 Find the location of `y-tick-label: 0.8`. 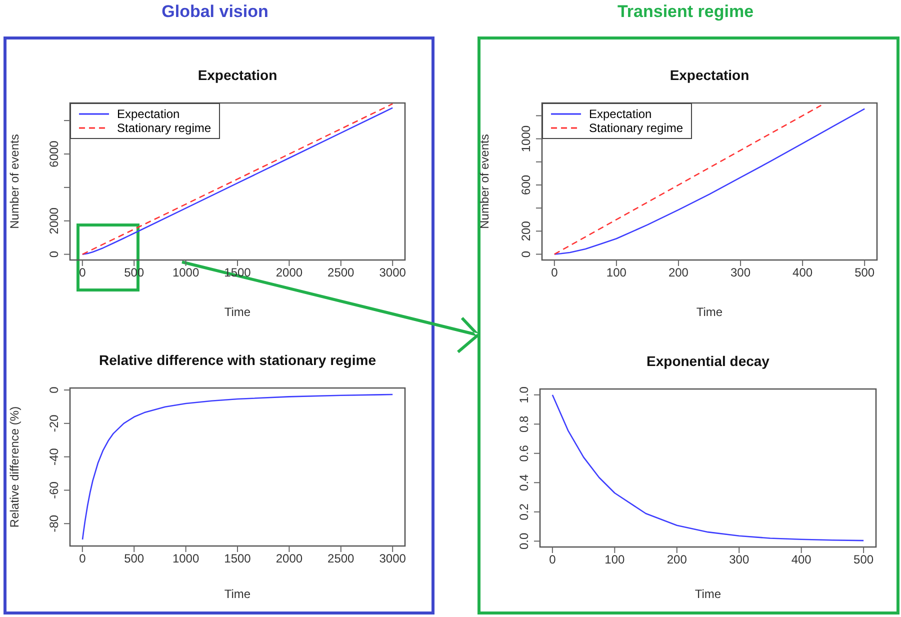

y-tick-label: 0.8 is located at coordinates (524, 423).